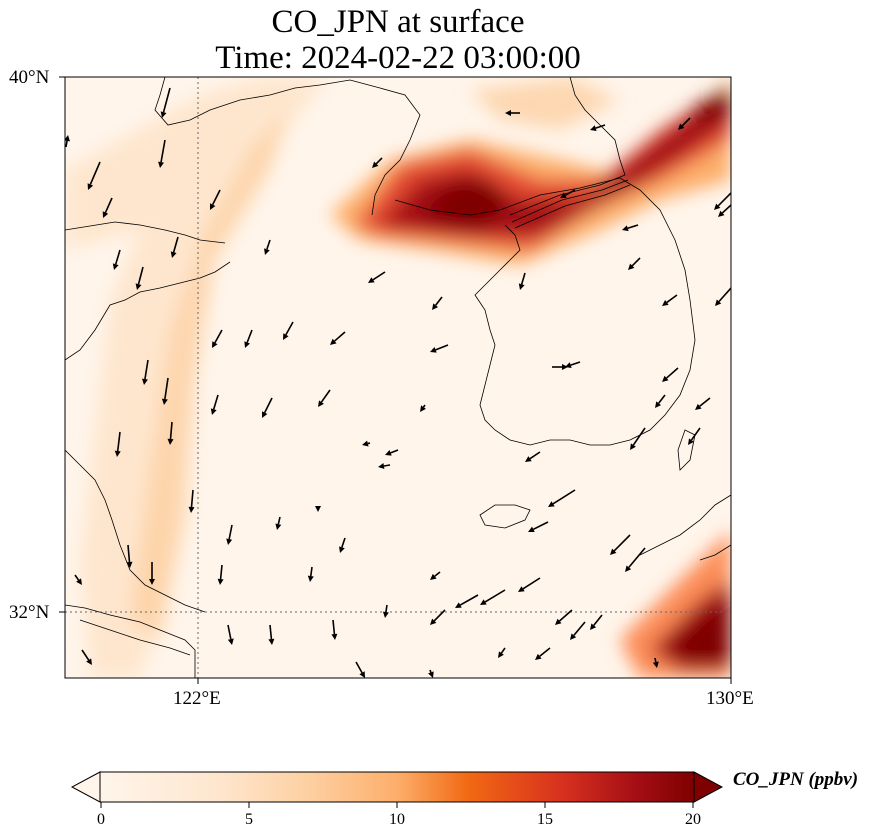 The image size is (881, 839). Describe the element at coordinates (693, 819) in the screenshot. I see `colorbar-tick-label: 20` at that location.